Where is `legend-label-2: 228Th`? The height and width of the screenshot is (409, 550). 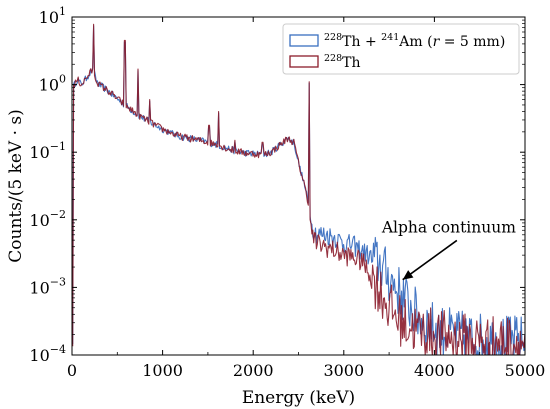 legend-label-2: 228Th is located at coordinates (342, 62).